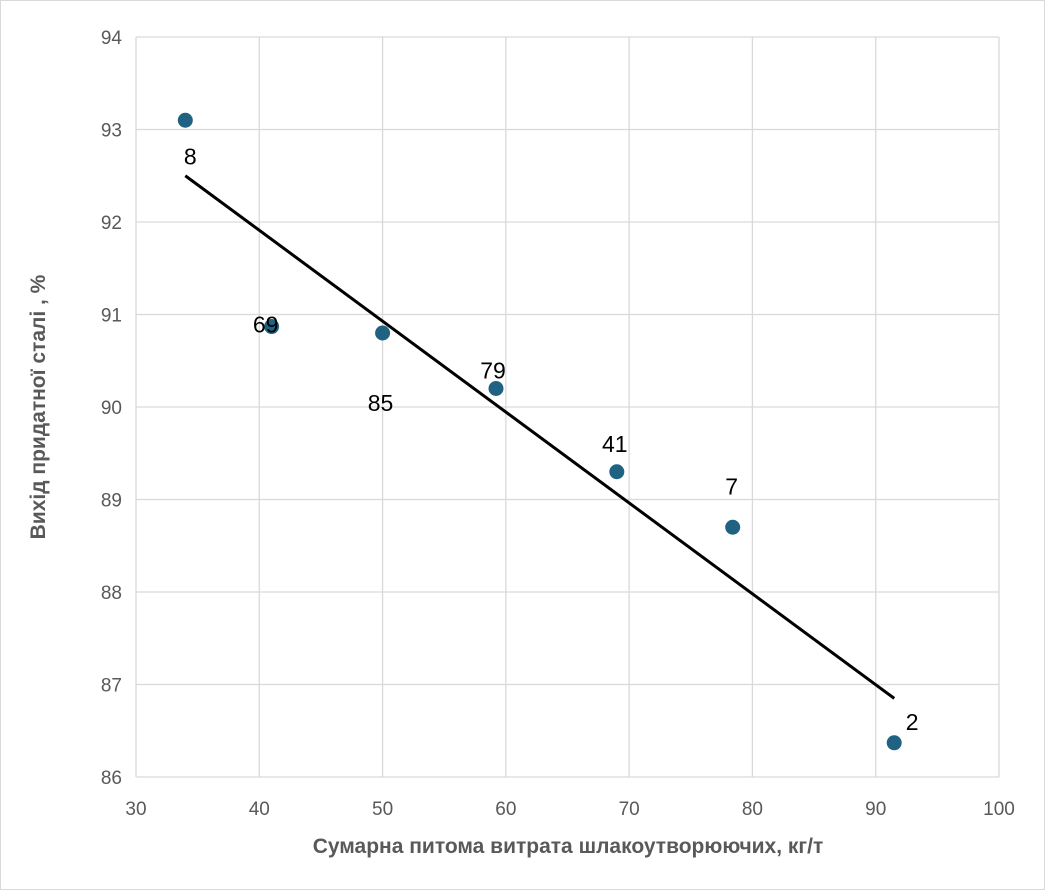 Image resolution: width=1045 pixels, height=891 pixels. Describe the element at coordinates (111, 408) in the screenshot. I see `y-tick-label: 90` at that location.